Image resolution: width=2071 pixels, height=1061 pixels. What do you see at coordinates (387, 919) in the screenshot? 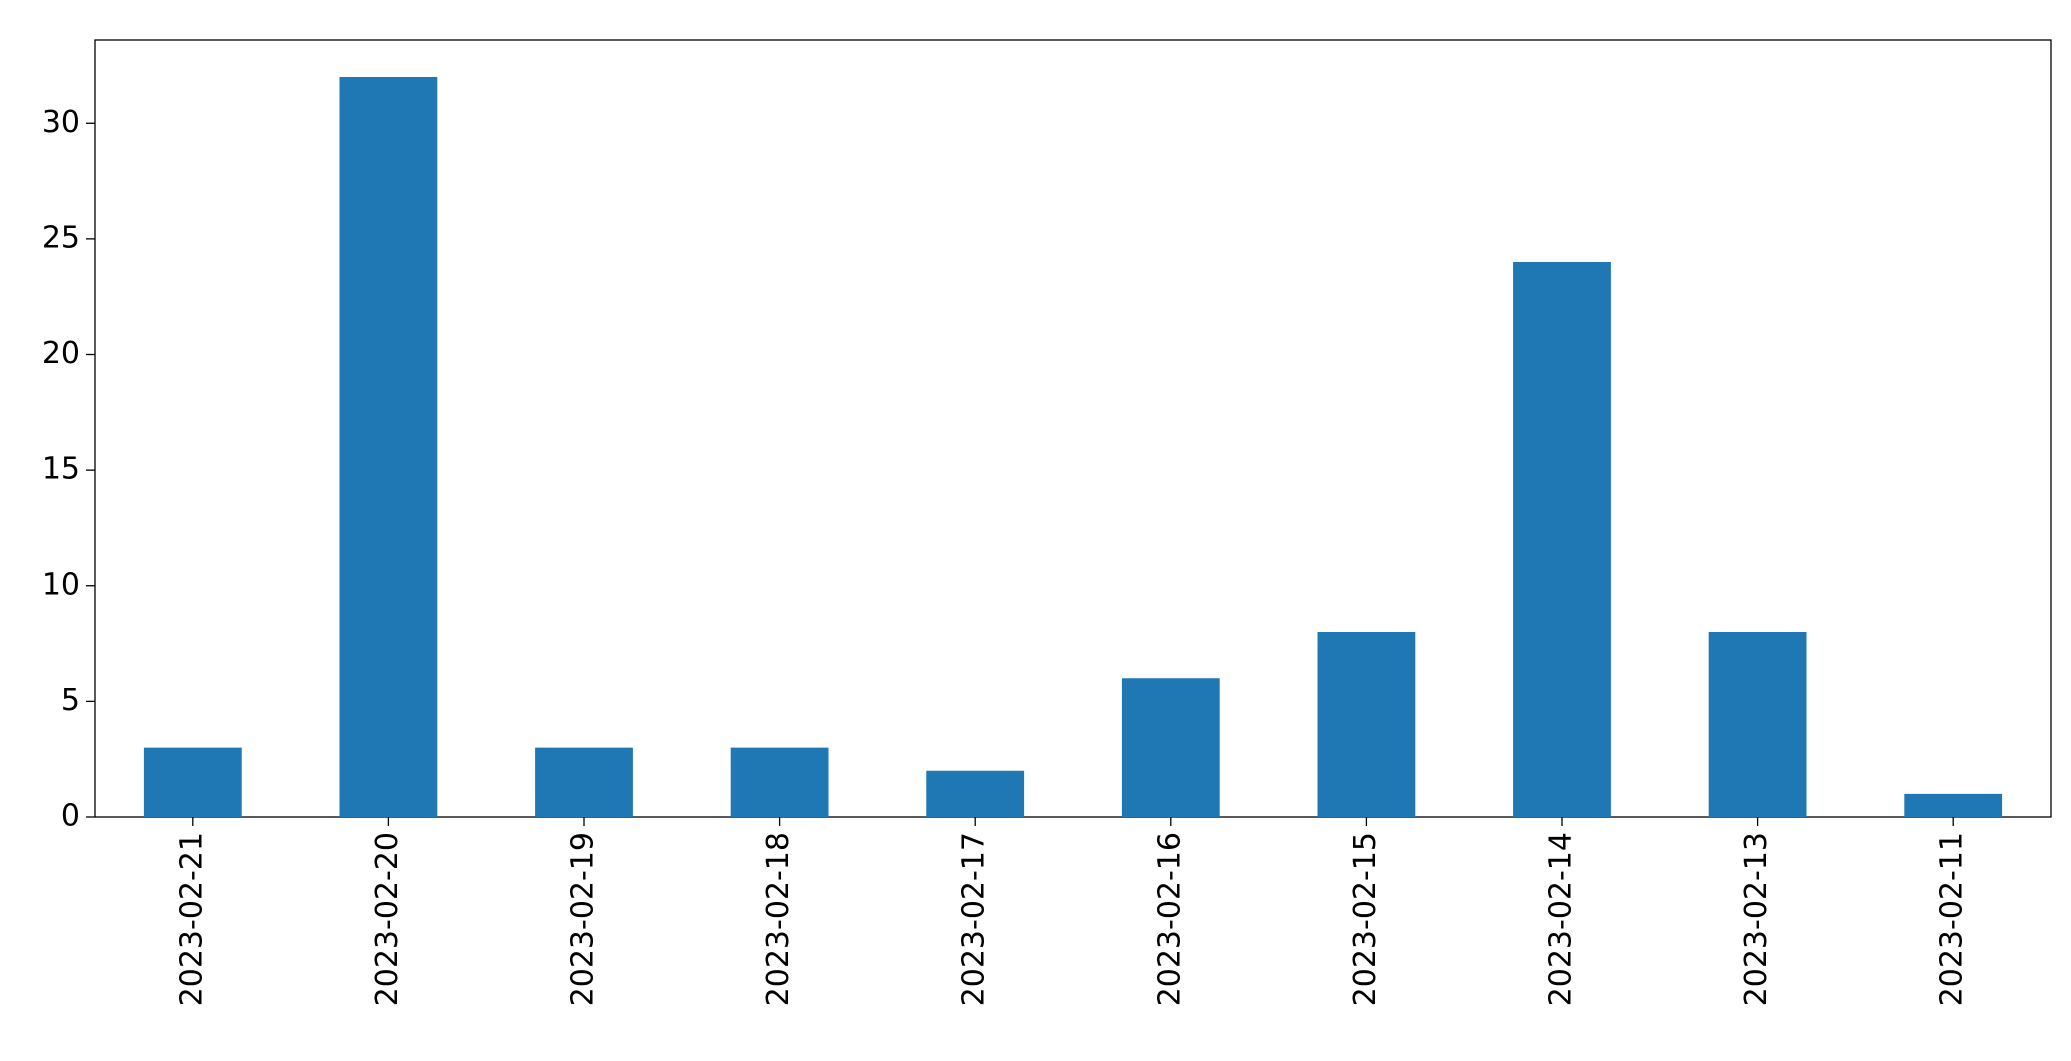
I see `x-tick-label: 2023-02-20` at bounding box center [387, 919].